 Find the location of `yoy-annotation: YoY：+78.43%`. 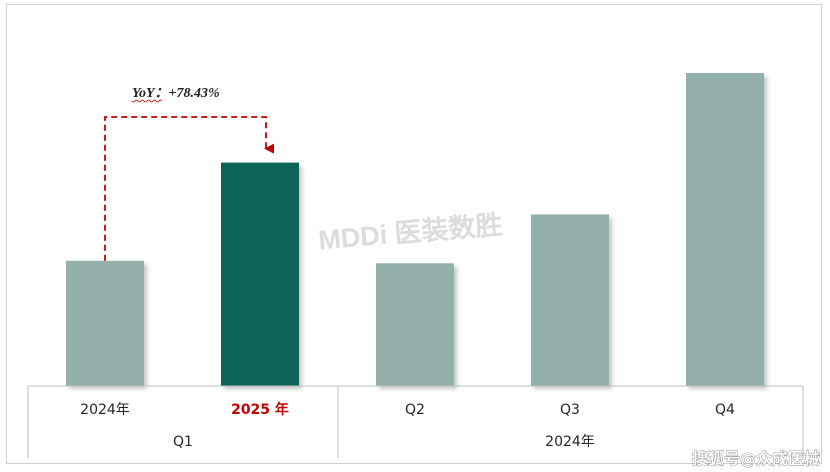

yoy-annotation: YoY：+78.43% is located at coordinates (189, 173).